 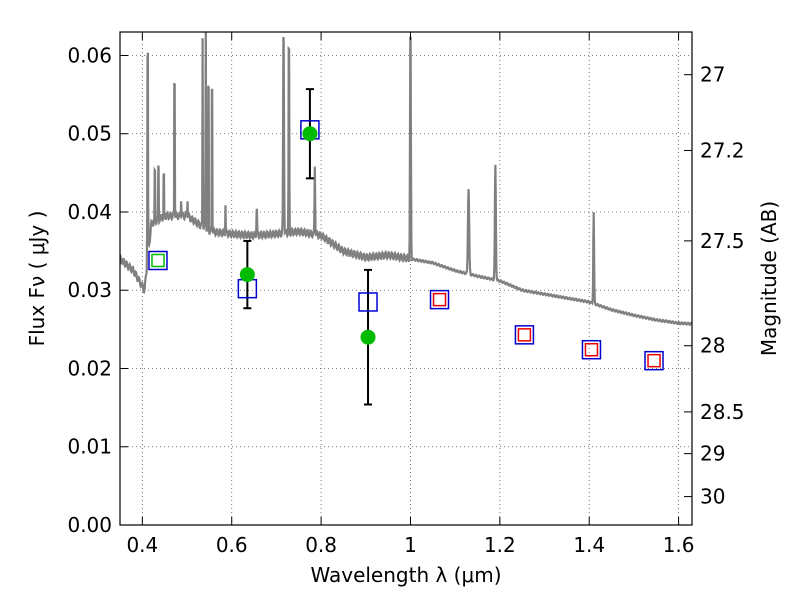 I want to click on x-tick-label: 1.2, so click(x=500, y=545).